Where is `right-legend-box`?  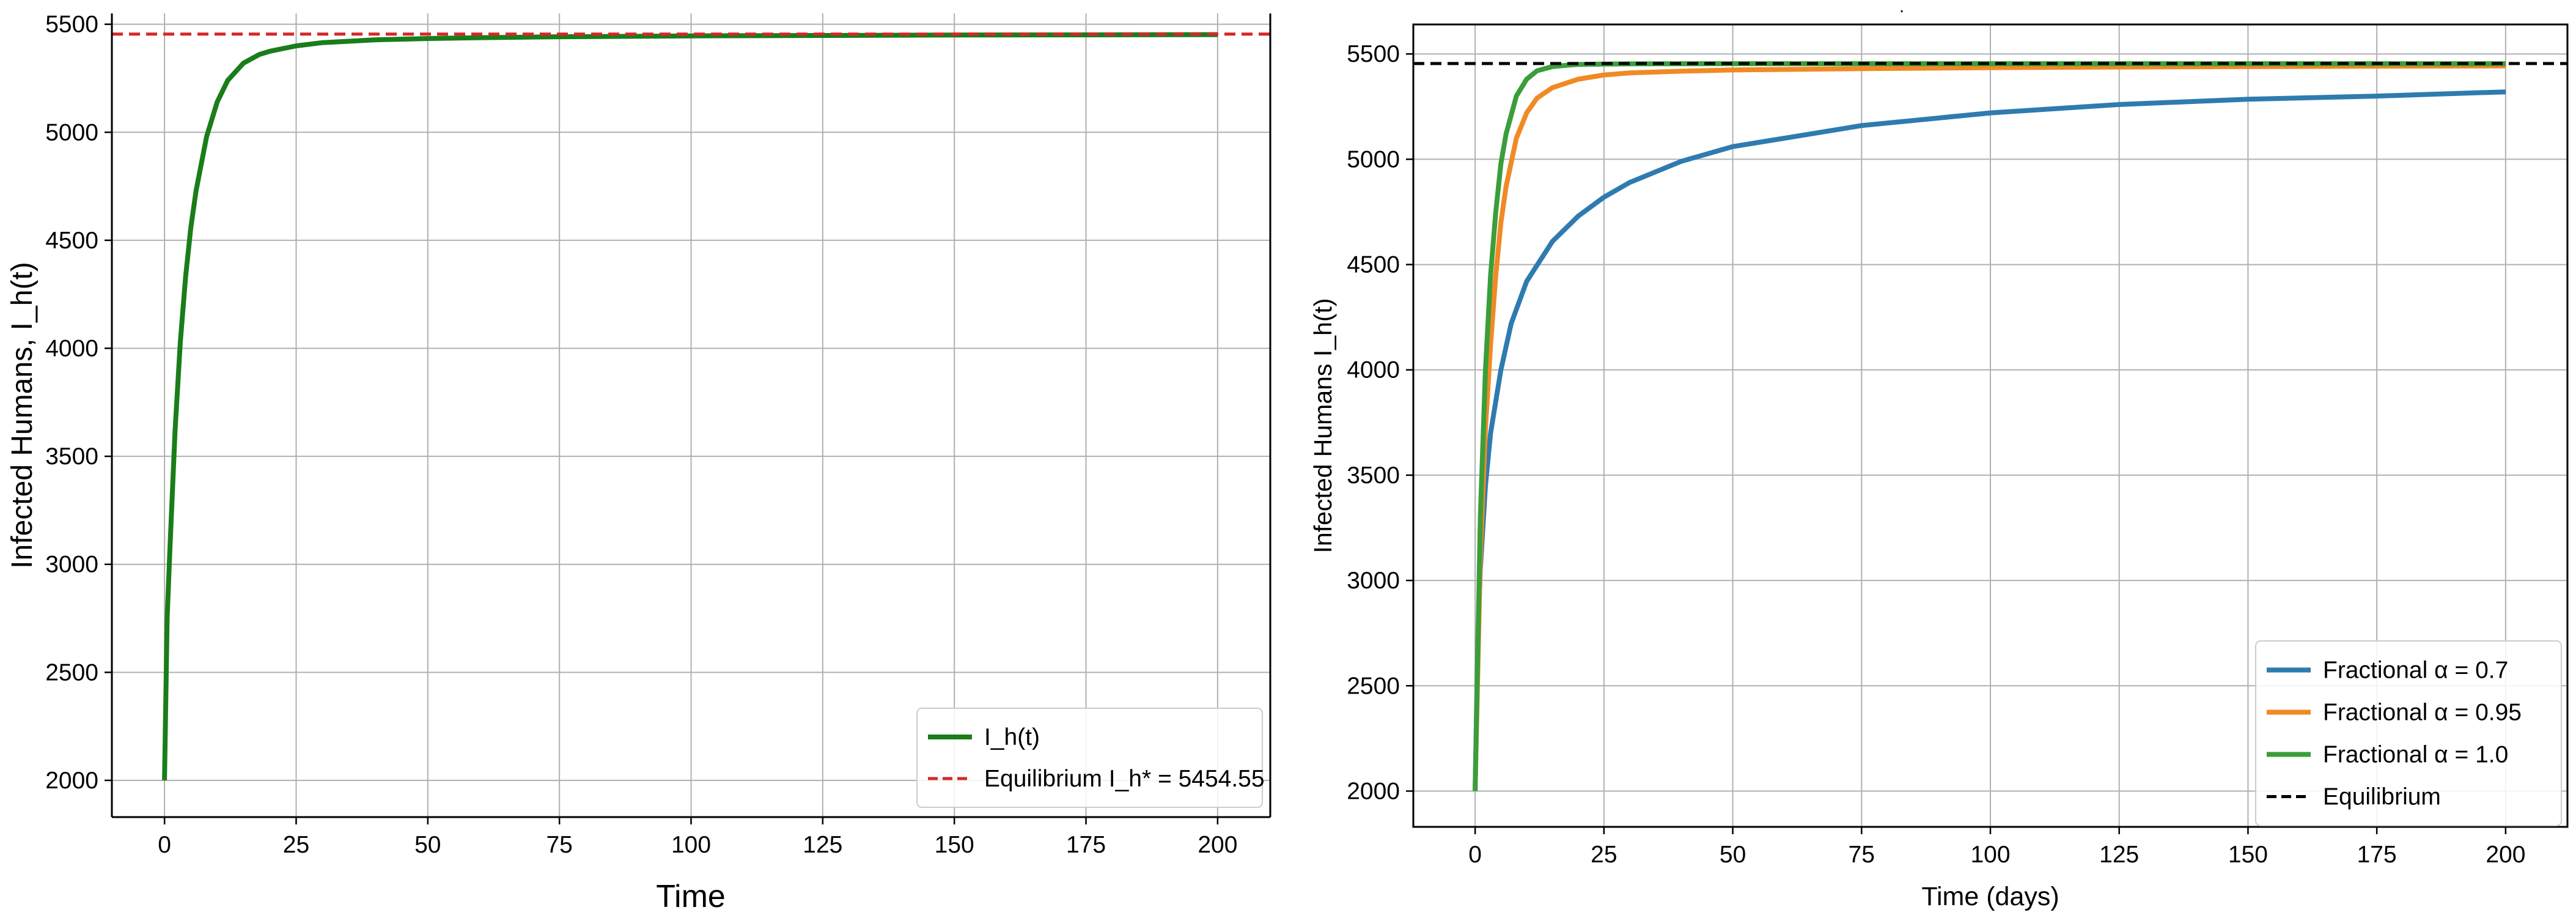 right-legend-box is located at coordinates (2408, 733).